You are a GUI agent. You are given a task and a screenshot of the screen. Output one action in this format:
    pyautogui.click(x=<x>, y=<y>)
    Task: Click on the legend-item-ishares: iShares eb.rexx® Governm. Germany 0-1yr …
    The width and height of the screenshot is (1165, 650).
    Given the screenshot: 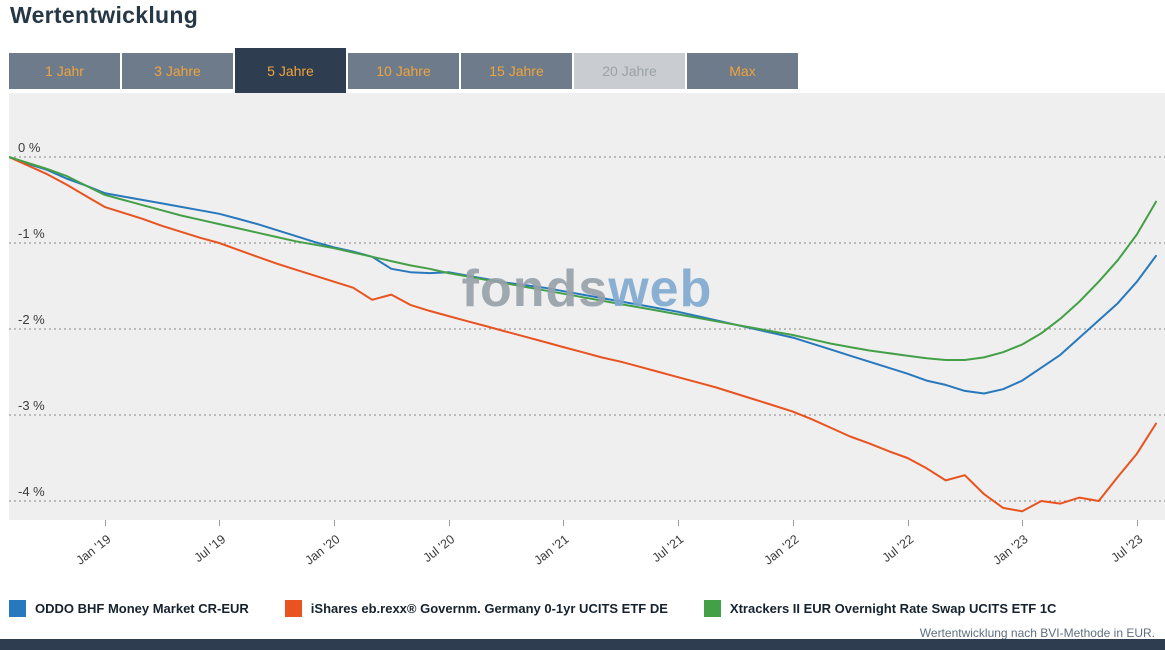 What is the action you would take?
    pyautogui.click(x=476, y=608)
    